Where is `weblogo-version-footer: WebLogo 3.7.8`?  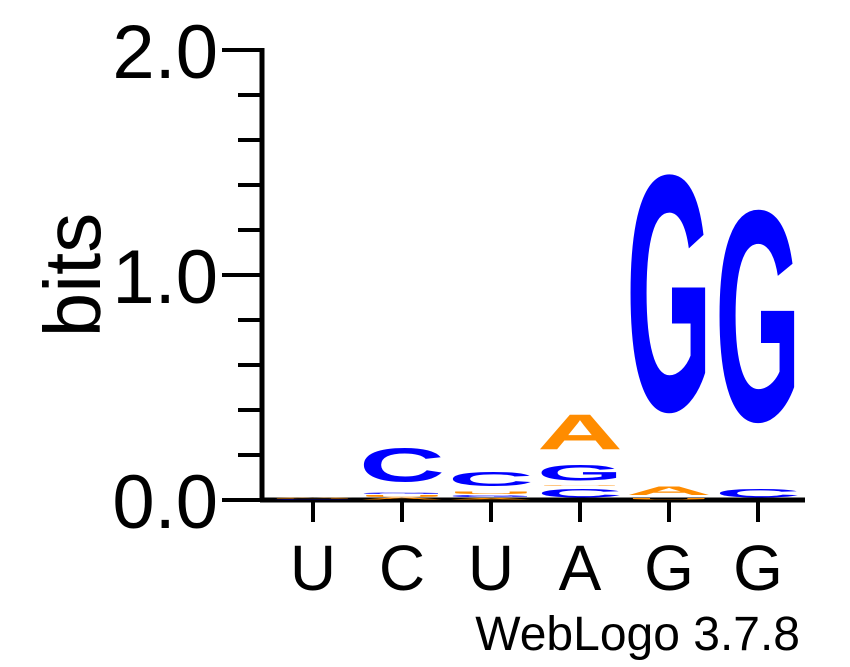 weblogo-version-footer: WebLogo 3.7.8 is located at coordinates (637, 634).